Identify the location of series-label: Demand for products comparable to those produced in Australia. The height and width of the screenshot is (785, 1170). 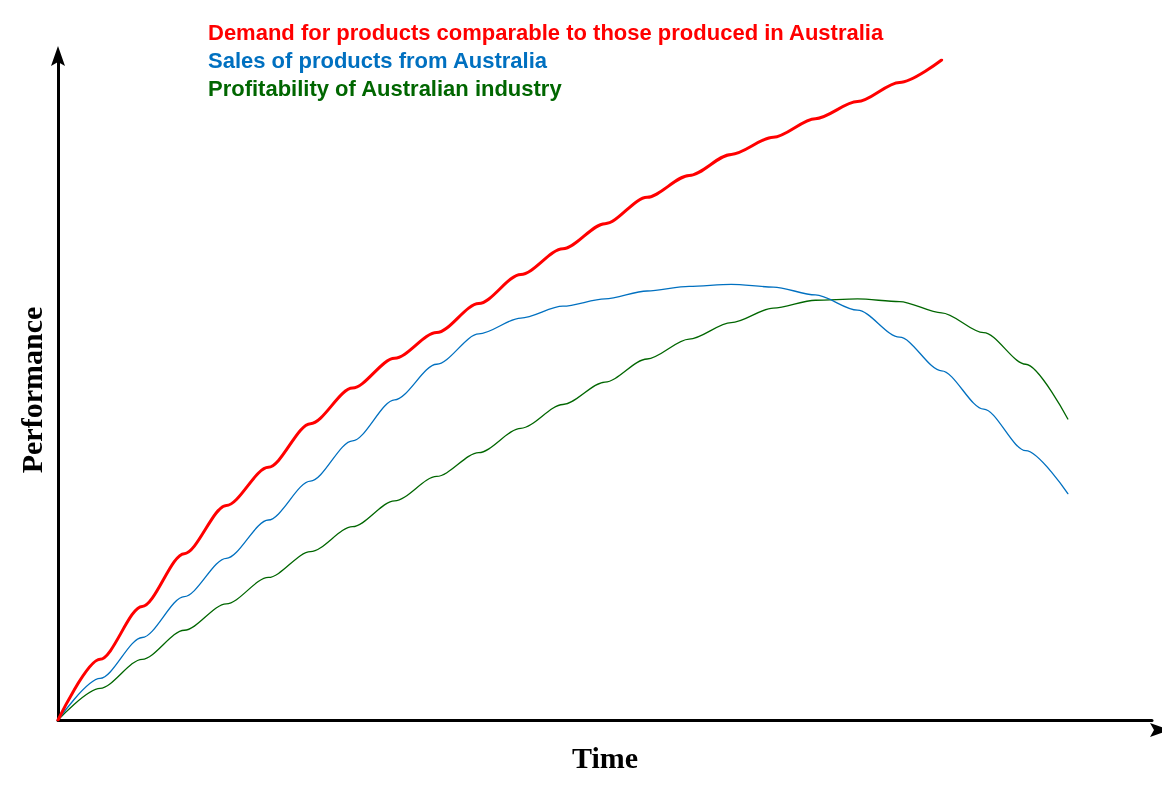
(546, 32).